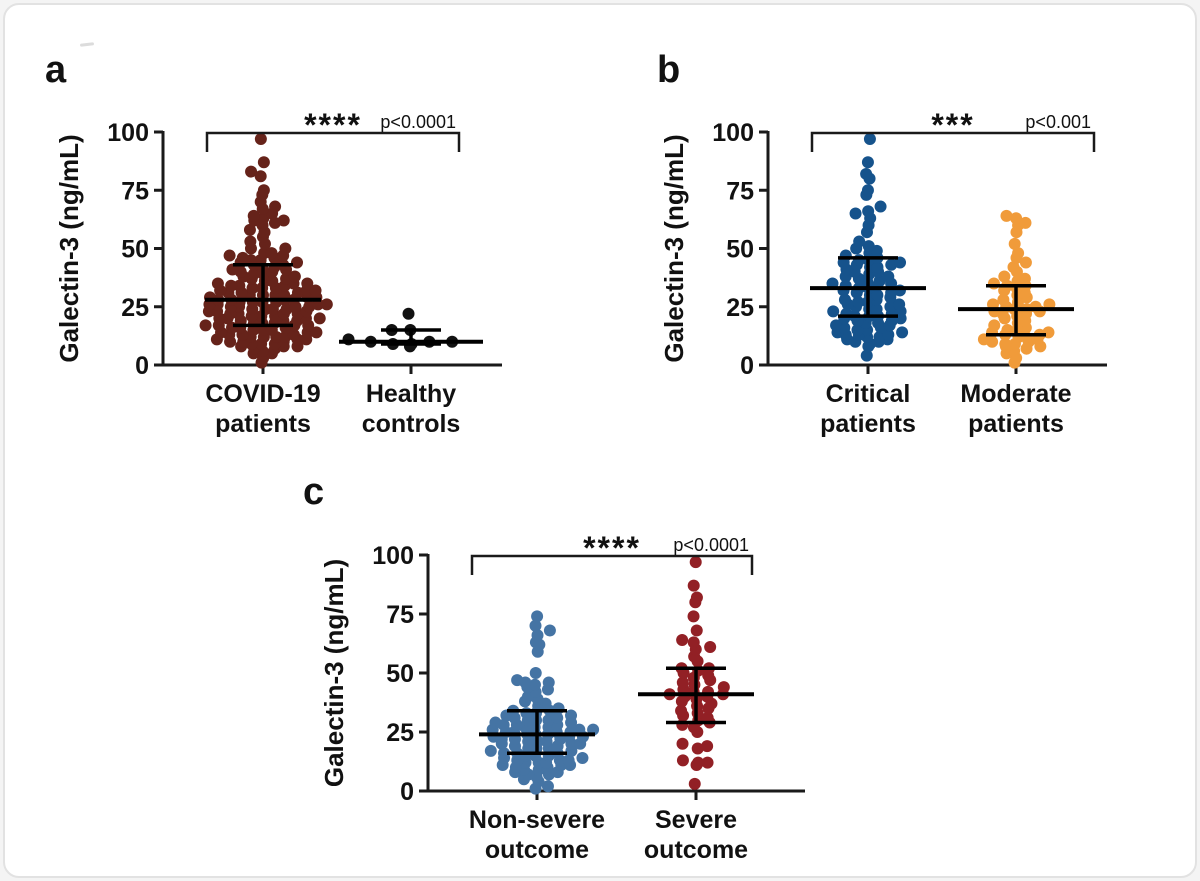 Image resolution: width=1200 pixels, height=881 pixels. I want to click on panel-c-letter: c, so click(314, 492).